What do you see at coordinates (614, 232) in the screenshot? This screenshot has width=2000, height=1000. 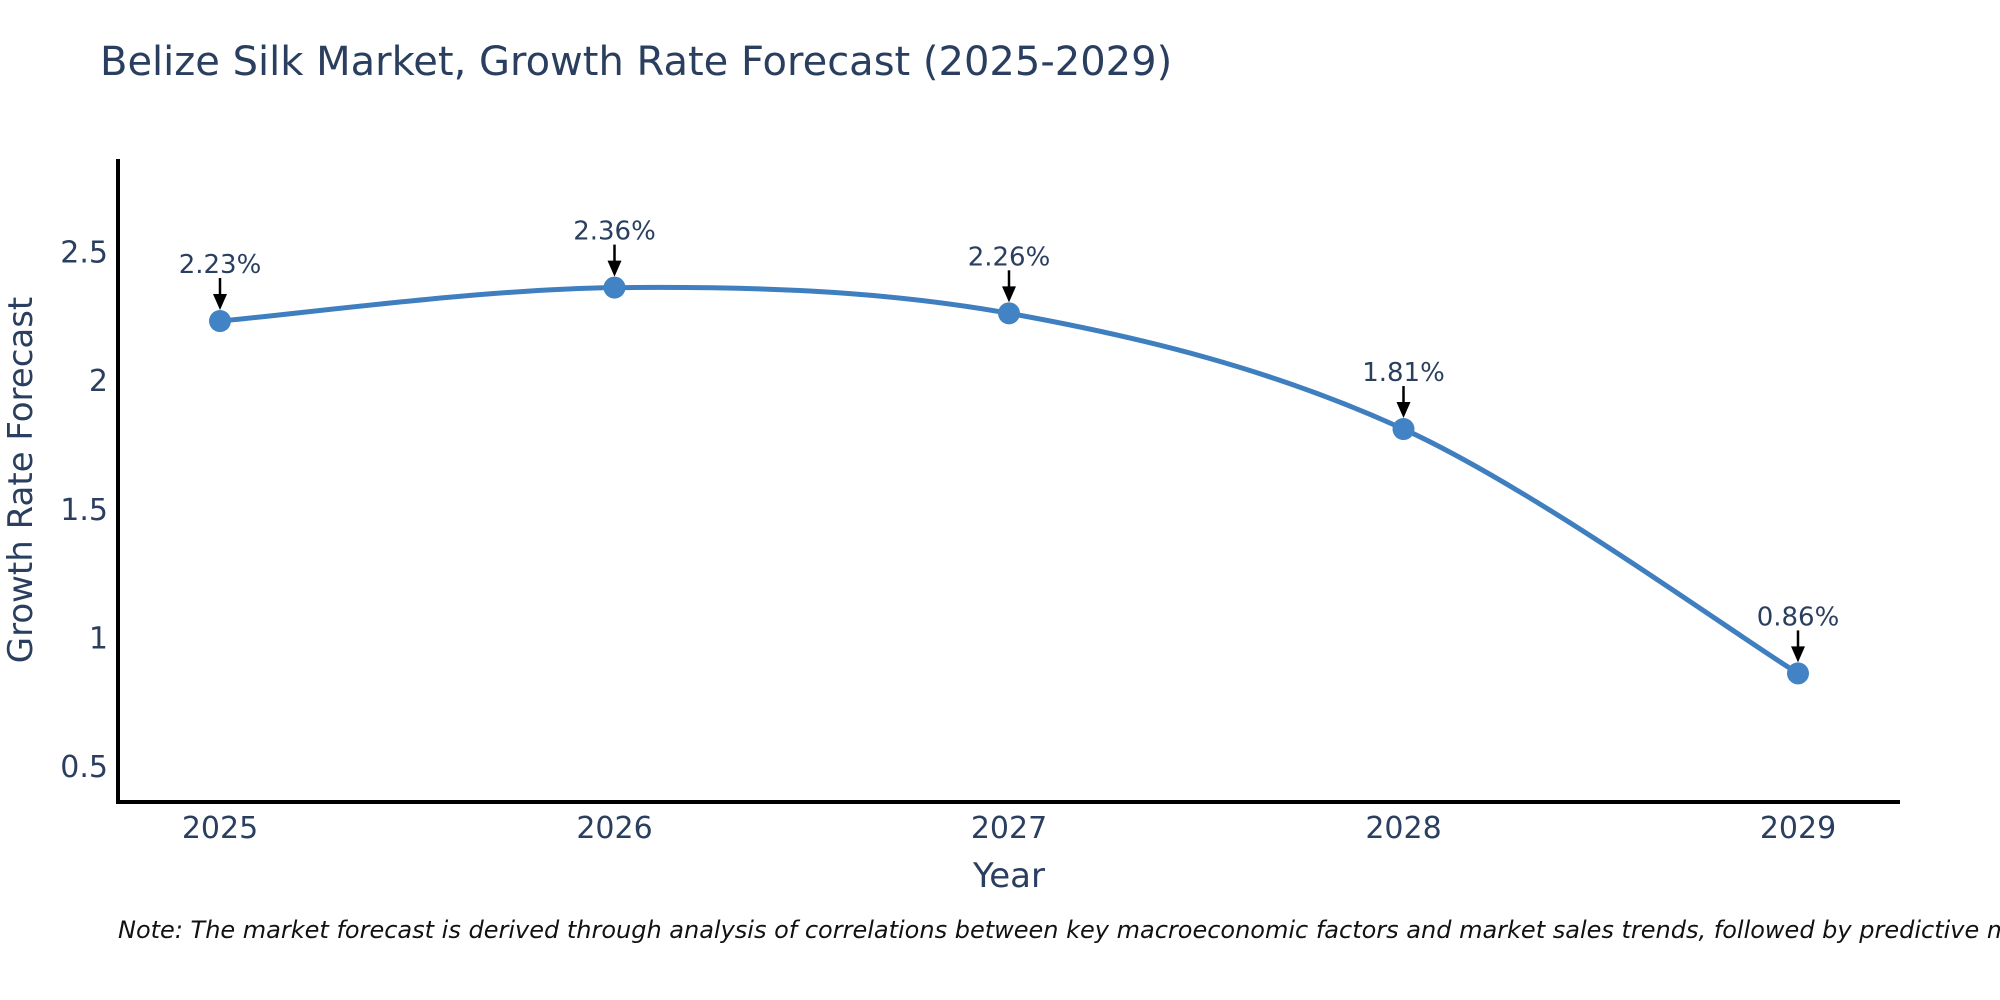 I see `data-point-label: 2.36%` at bounding box center [614, 232].